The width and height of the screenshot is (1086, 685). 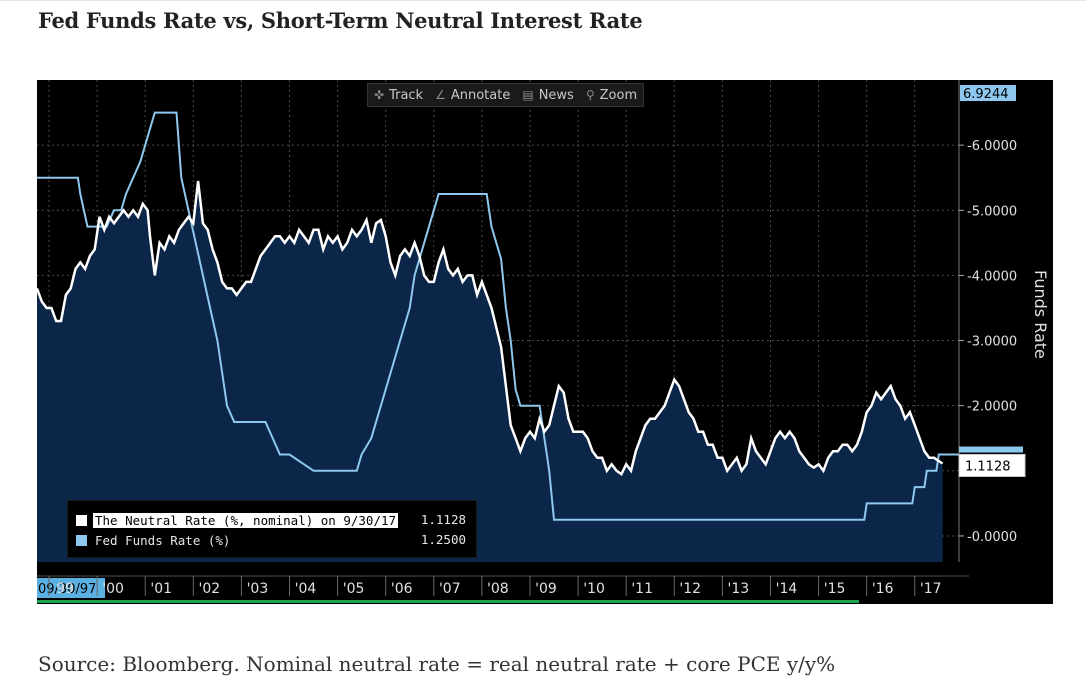 I want to click on legend-item-neutral: The Neutral Rate (%, nominal) on 9/30/17, so click(x=237, y=520).